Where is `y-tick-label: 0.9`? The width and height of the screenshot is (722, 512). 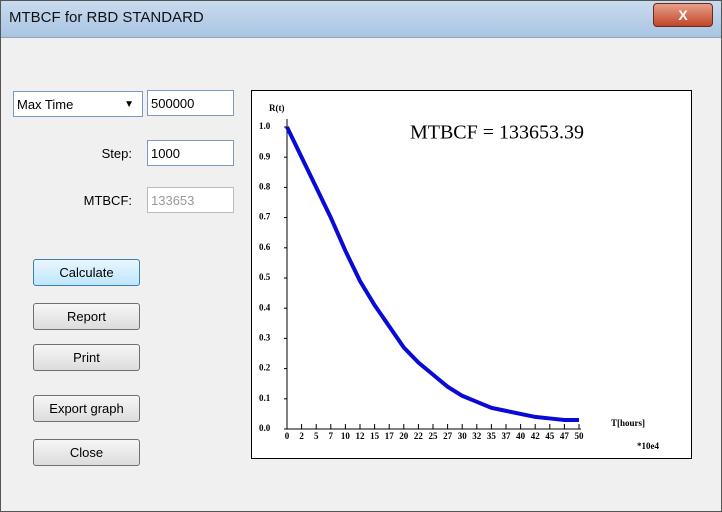 y-tick-label: 0.9 is located at coordinates (265, 156).